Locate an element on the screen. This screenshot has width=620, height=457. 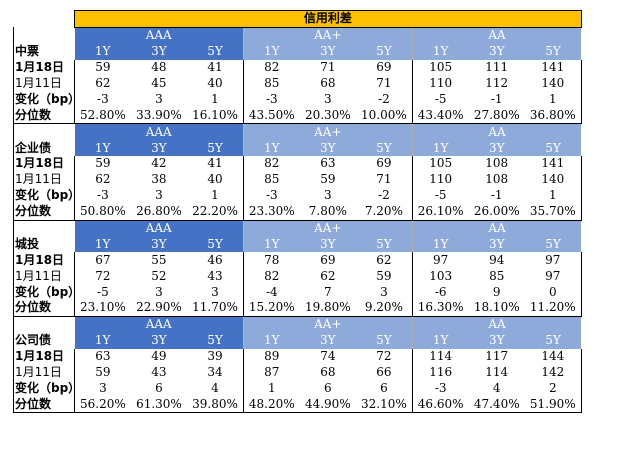
section-name: 城投 is located at coordinates (44, 244).